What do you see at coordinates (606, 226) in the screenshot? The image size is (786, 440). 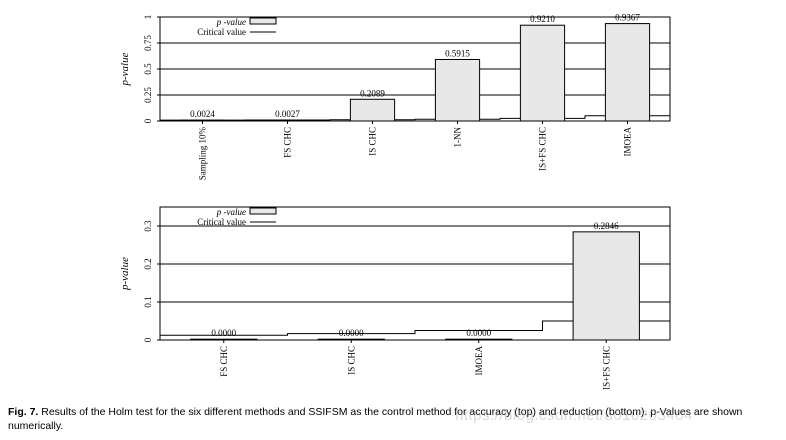 I see `bar-value-label: 0.2846` at bounding box center [606, 226].